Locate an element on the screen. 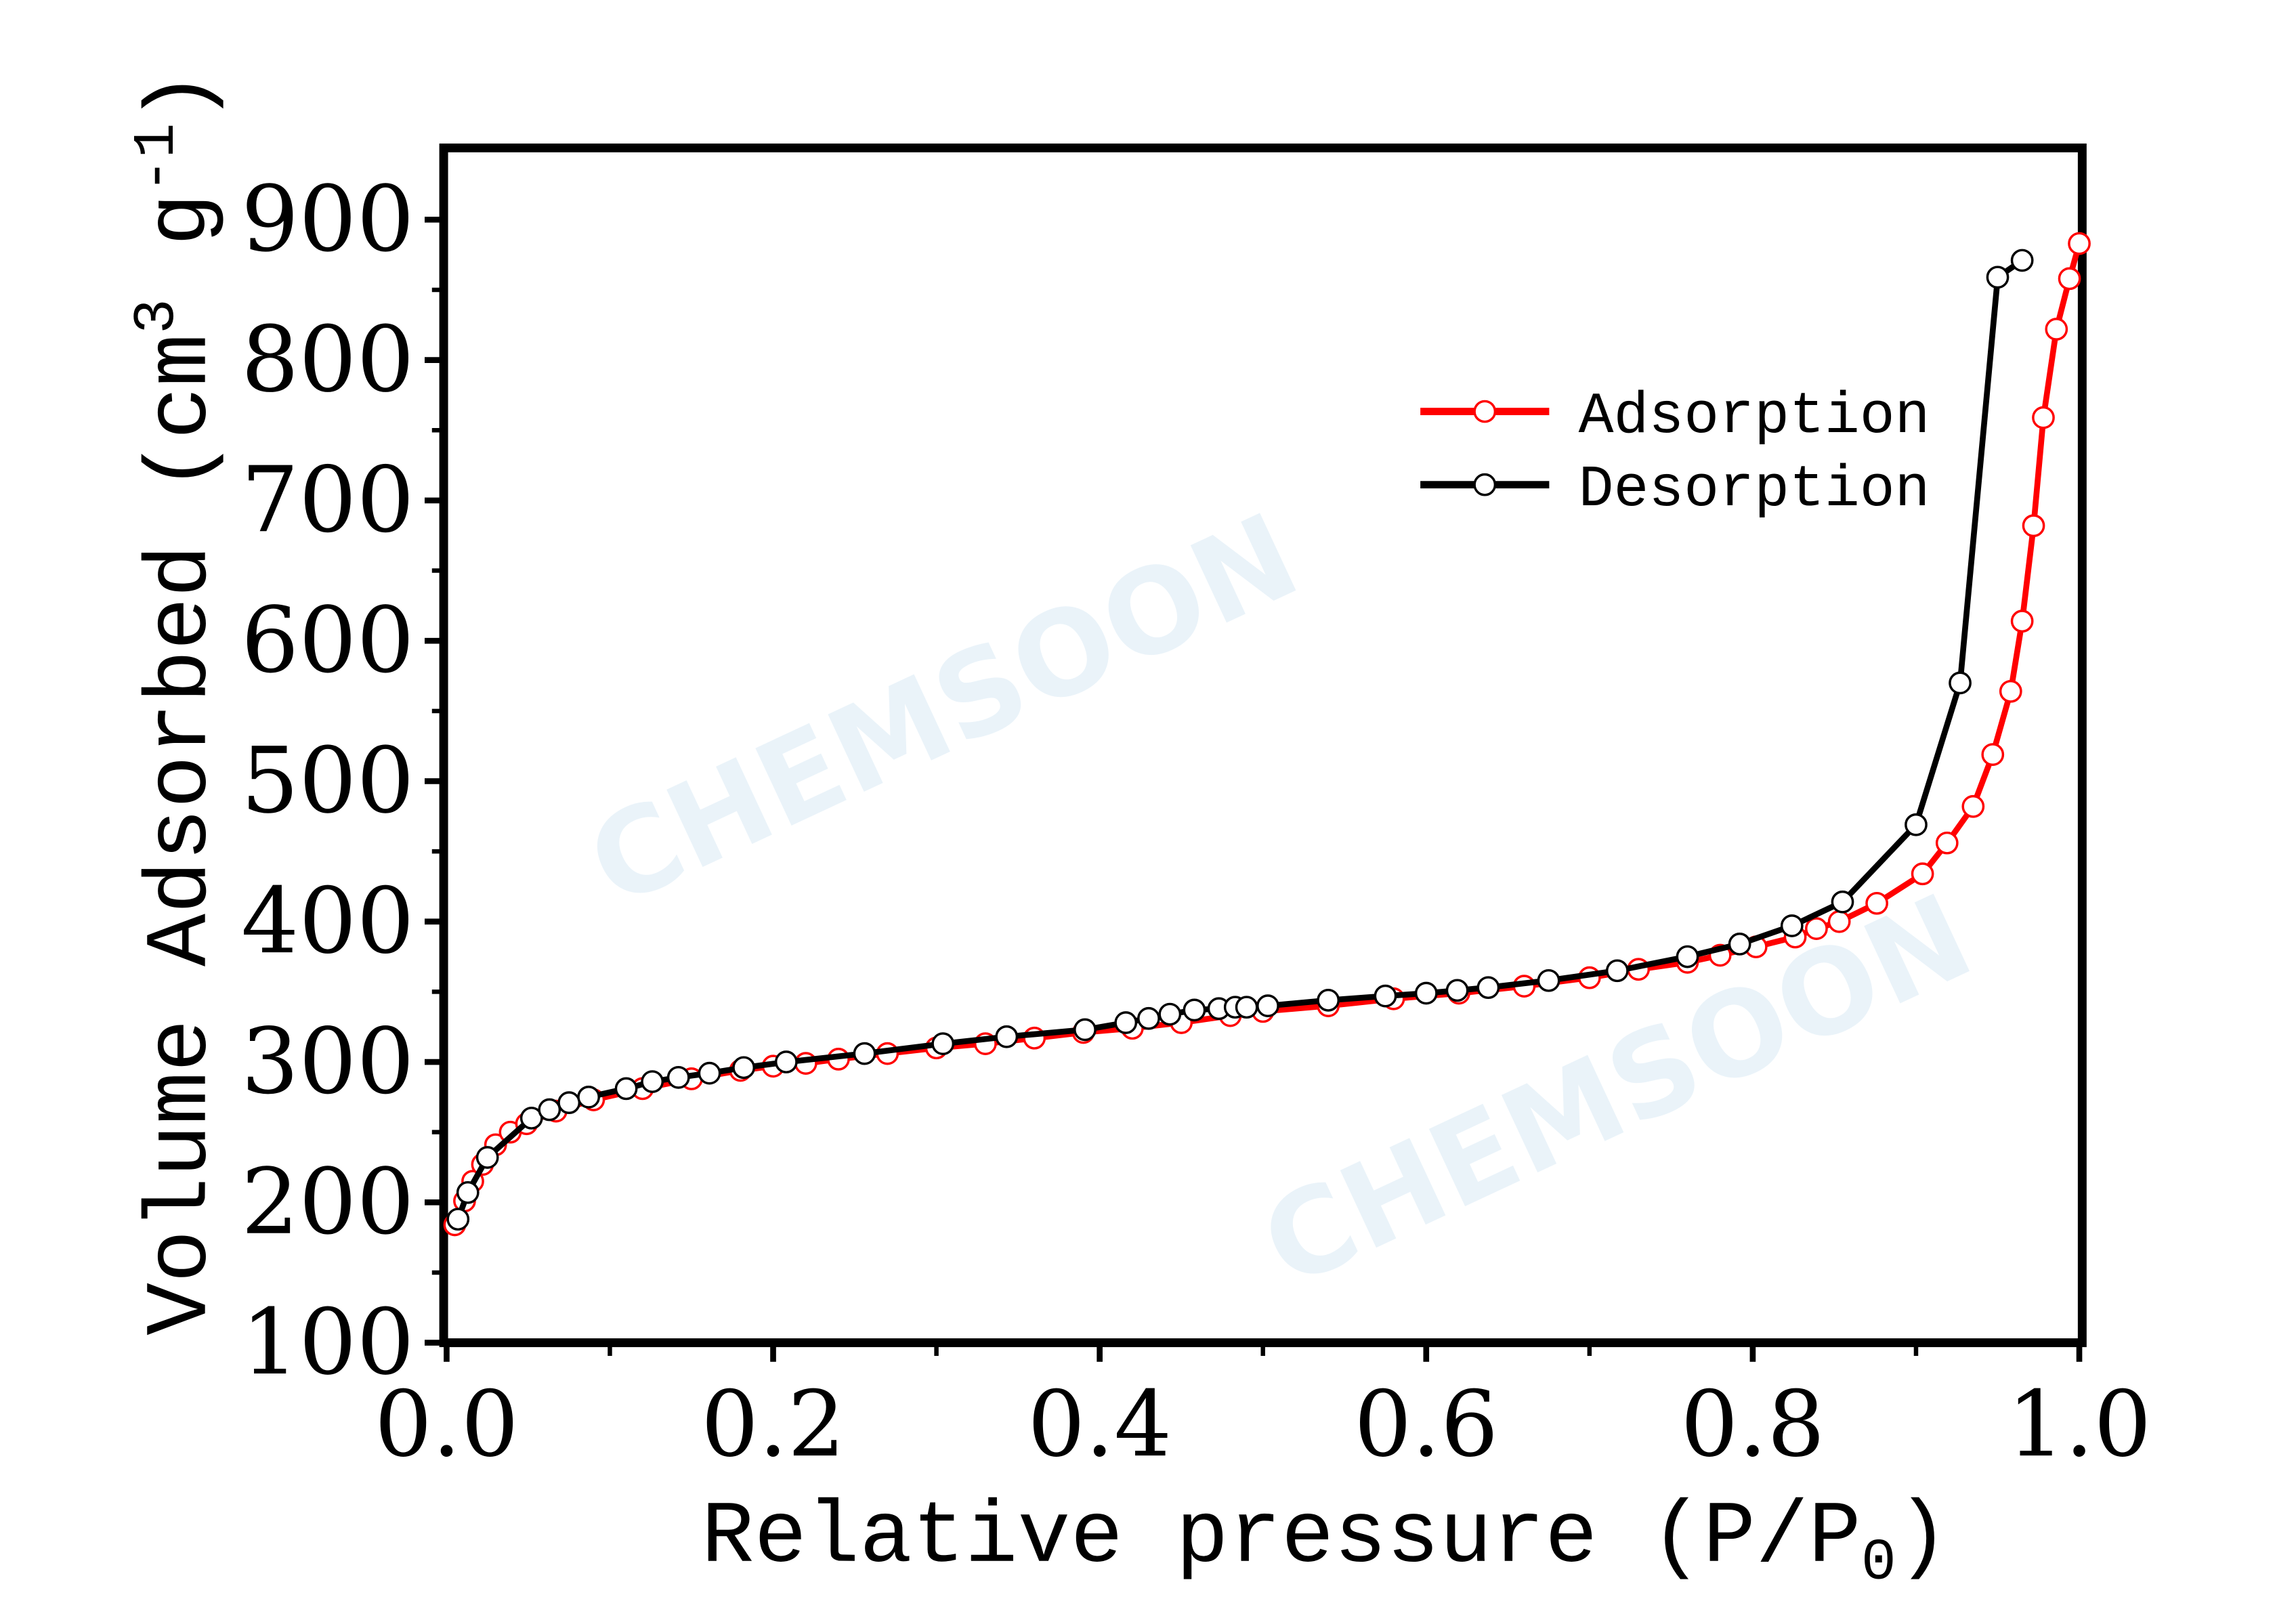  y-tick-label: 400 is located at coordinates (327, 921).